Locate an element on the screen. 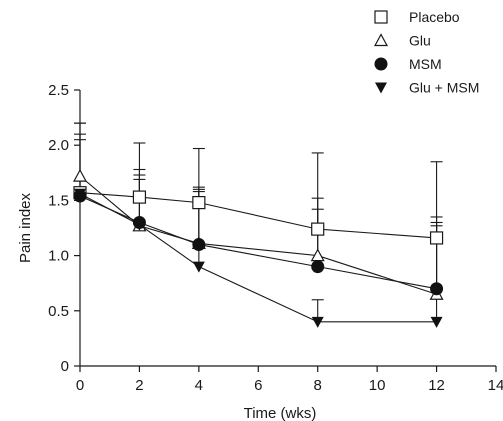  x-tick-label: 14 is located at coordinates (495, 385).